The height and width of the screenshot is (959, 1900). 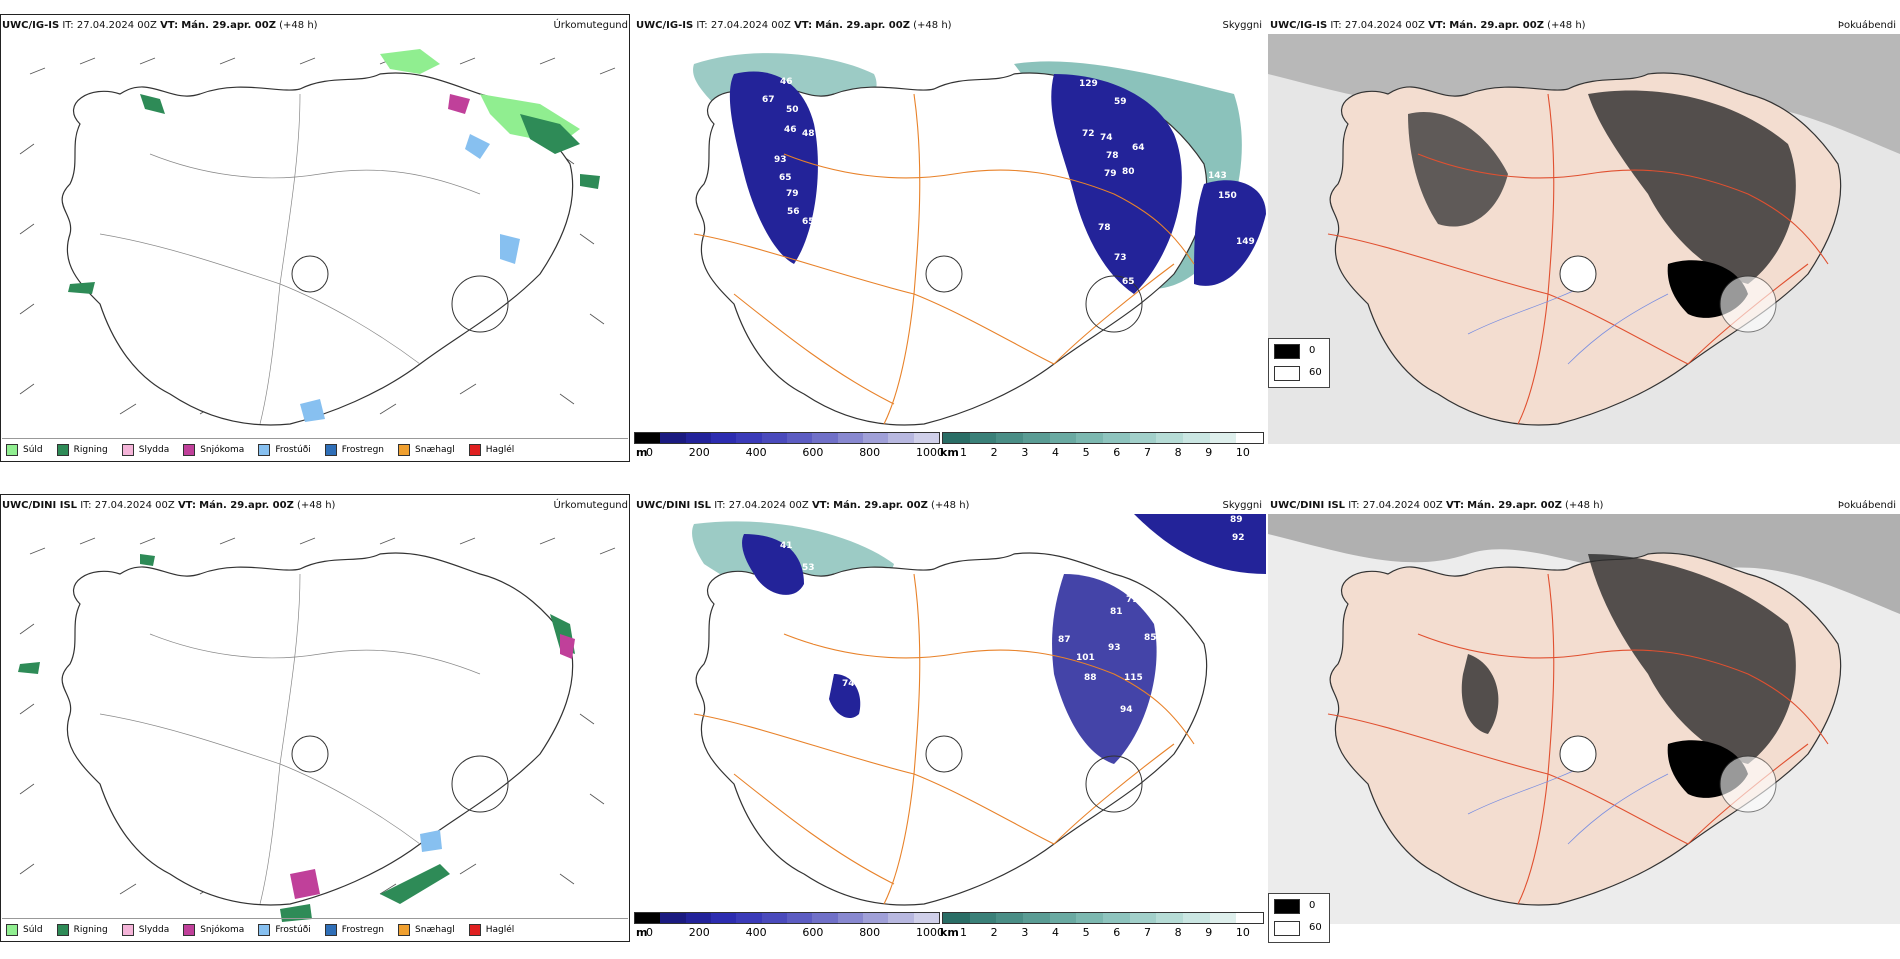 What do you see at coordinates (1064, 640) in the screenshot?
I see `ceiling-value: 87` at bounding box center [1064, 640].